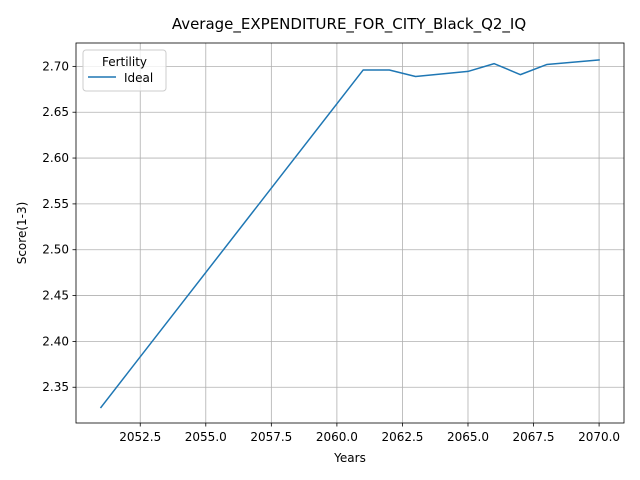 The height and width of the screenshot is (480, 640). What do you see at coordinates (402, 437) in the screenshot?
I see `x-tick-label: 2062.5` at bounding box center [402, 437].